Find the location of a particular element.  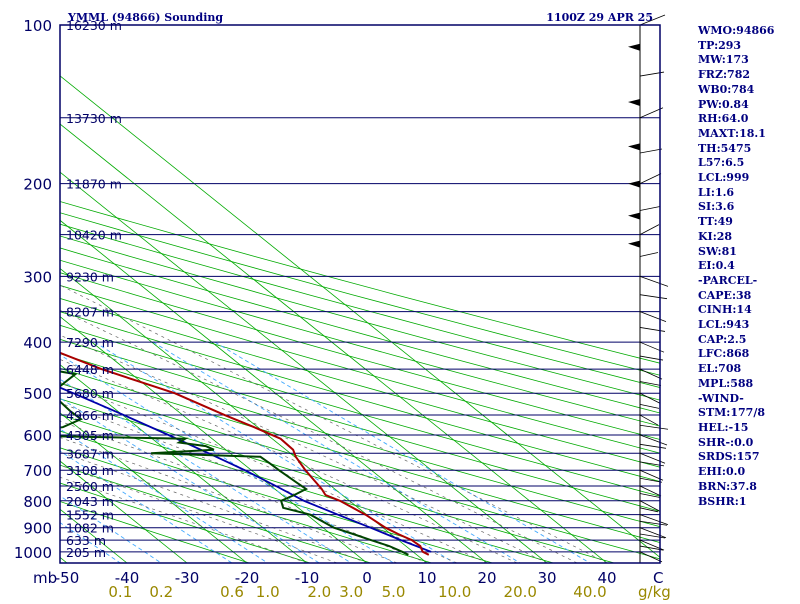

index-line: WMO:94866 is located at coordinates (736, 30).